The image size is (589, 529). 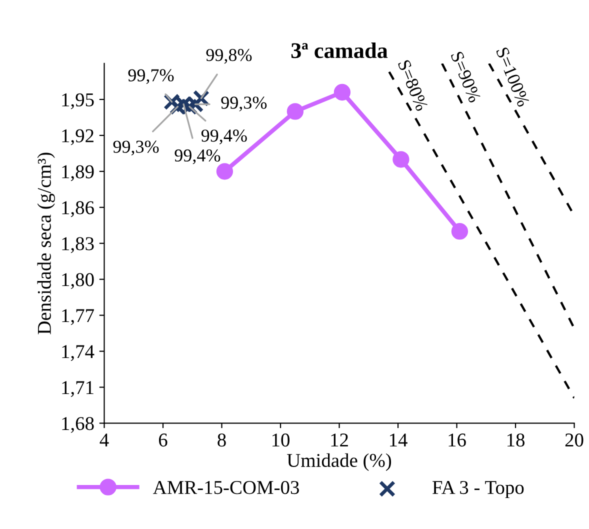 What do you see at coordinates (78, 353) in the screenshot?
I see `y-tick-label: 1,74` at bounding box center [78, 353].